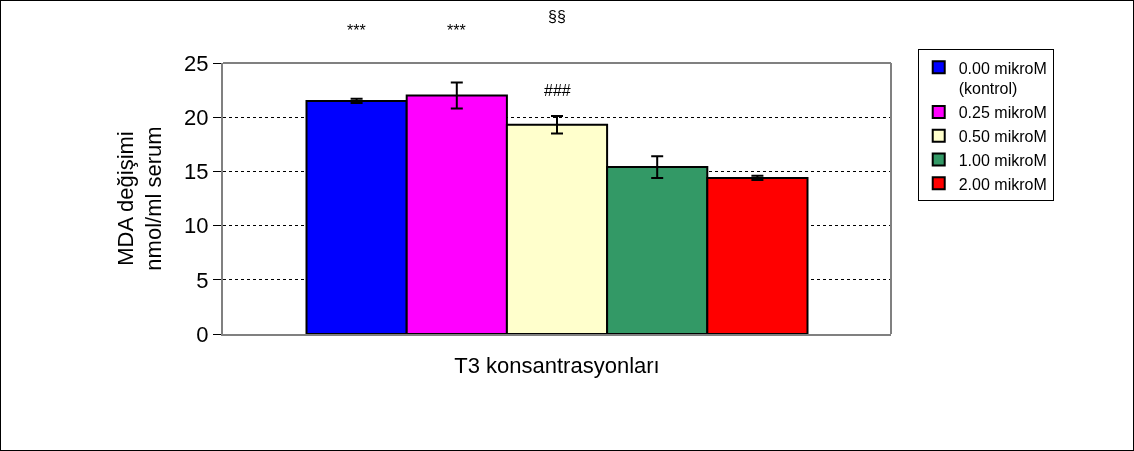 This screenshot has height=451, width=1134. Describe the element at coordinates (139, 198) in the screenshot. I see `y-axis-title: MDA değişimi nmol/ml serum` at that location.